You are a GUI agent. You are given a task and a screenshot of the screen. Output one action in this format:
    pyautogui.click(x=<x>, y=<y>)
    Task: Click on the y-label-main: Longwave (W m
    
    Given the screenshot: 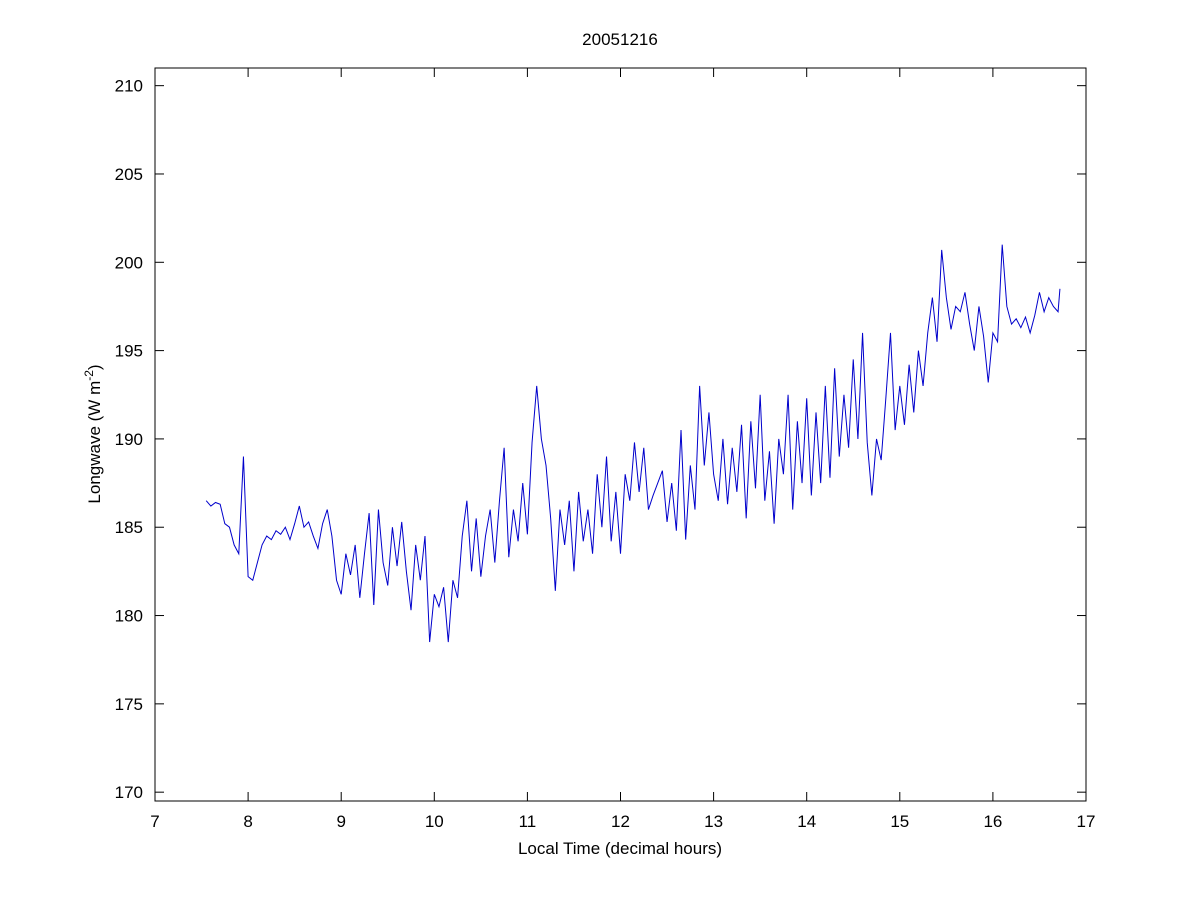 What is the action you would take?
    pyautogui.click(x=94, y=442)
    